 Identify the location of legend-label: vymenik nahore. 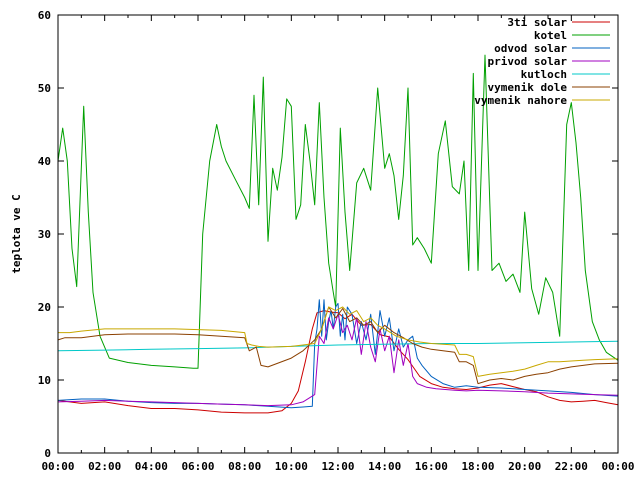
(520, 100).